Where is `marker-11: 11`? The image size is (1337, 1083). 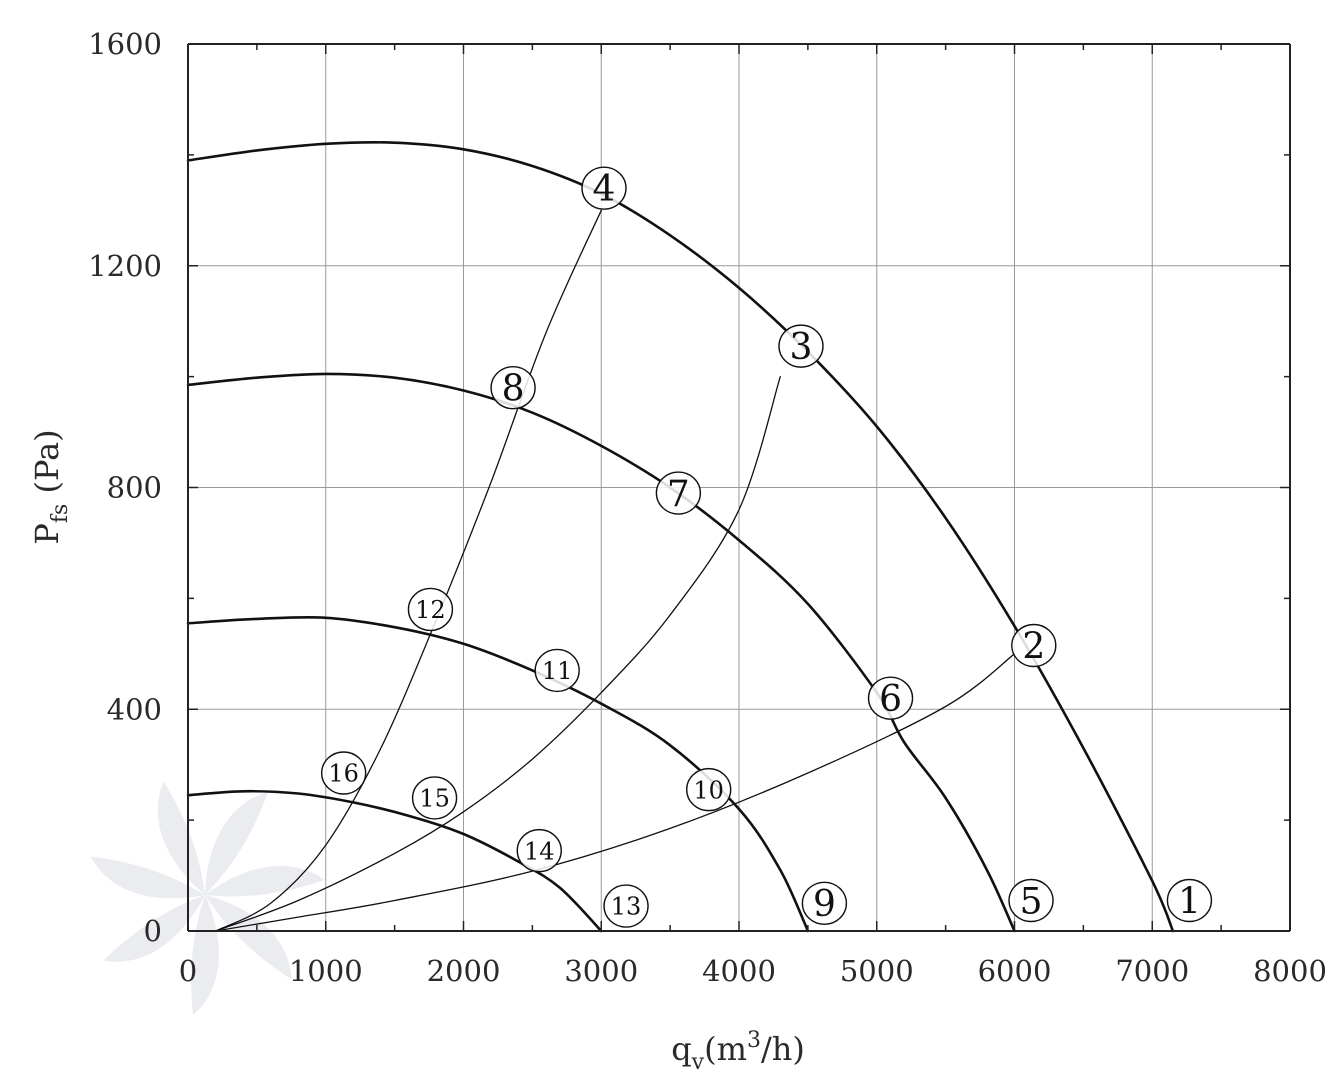 marker-11: 11 is located at coordinates (557, 670).